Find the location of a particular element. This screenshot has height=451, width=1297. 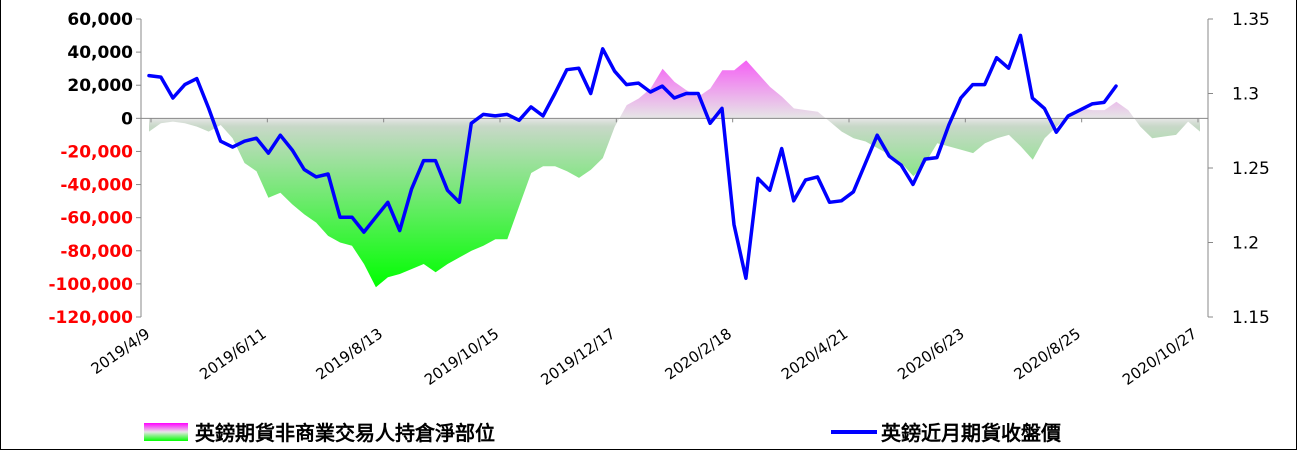

x-tick-label: 2019/6/11 is located at coordinates (232, 354).